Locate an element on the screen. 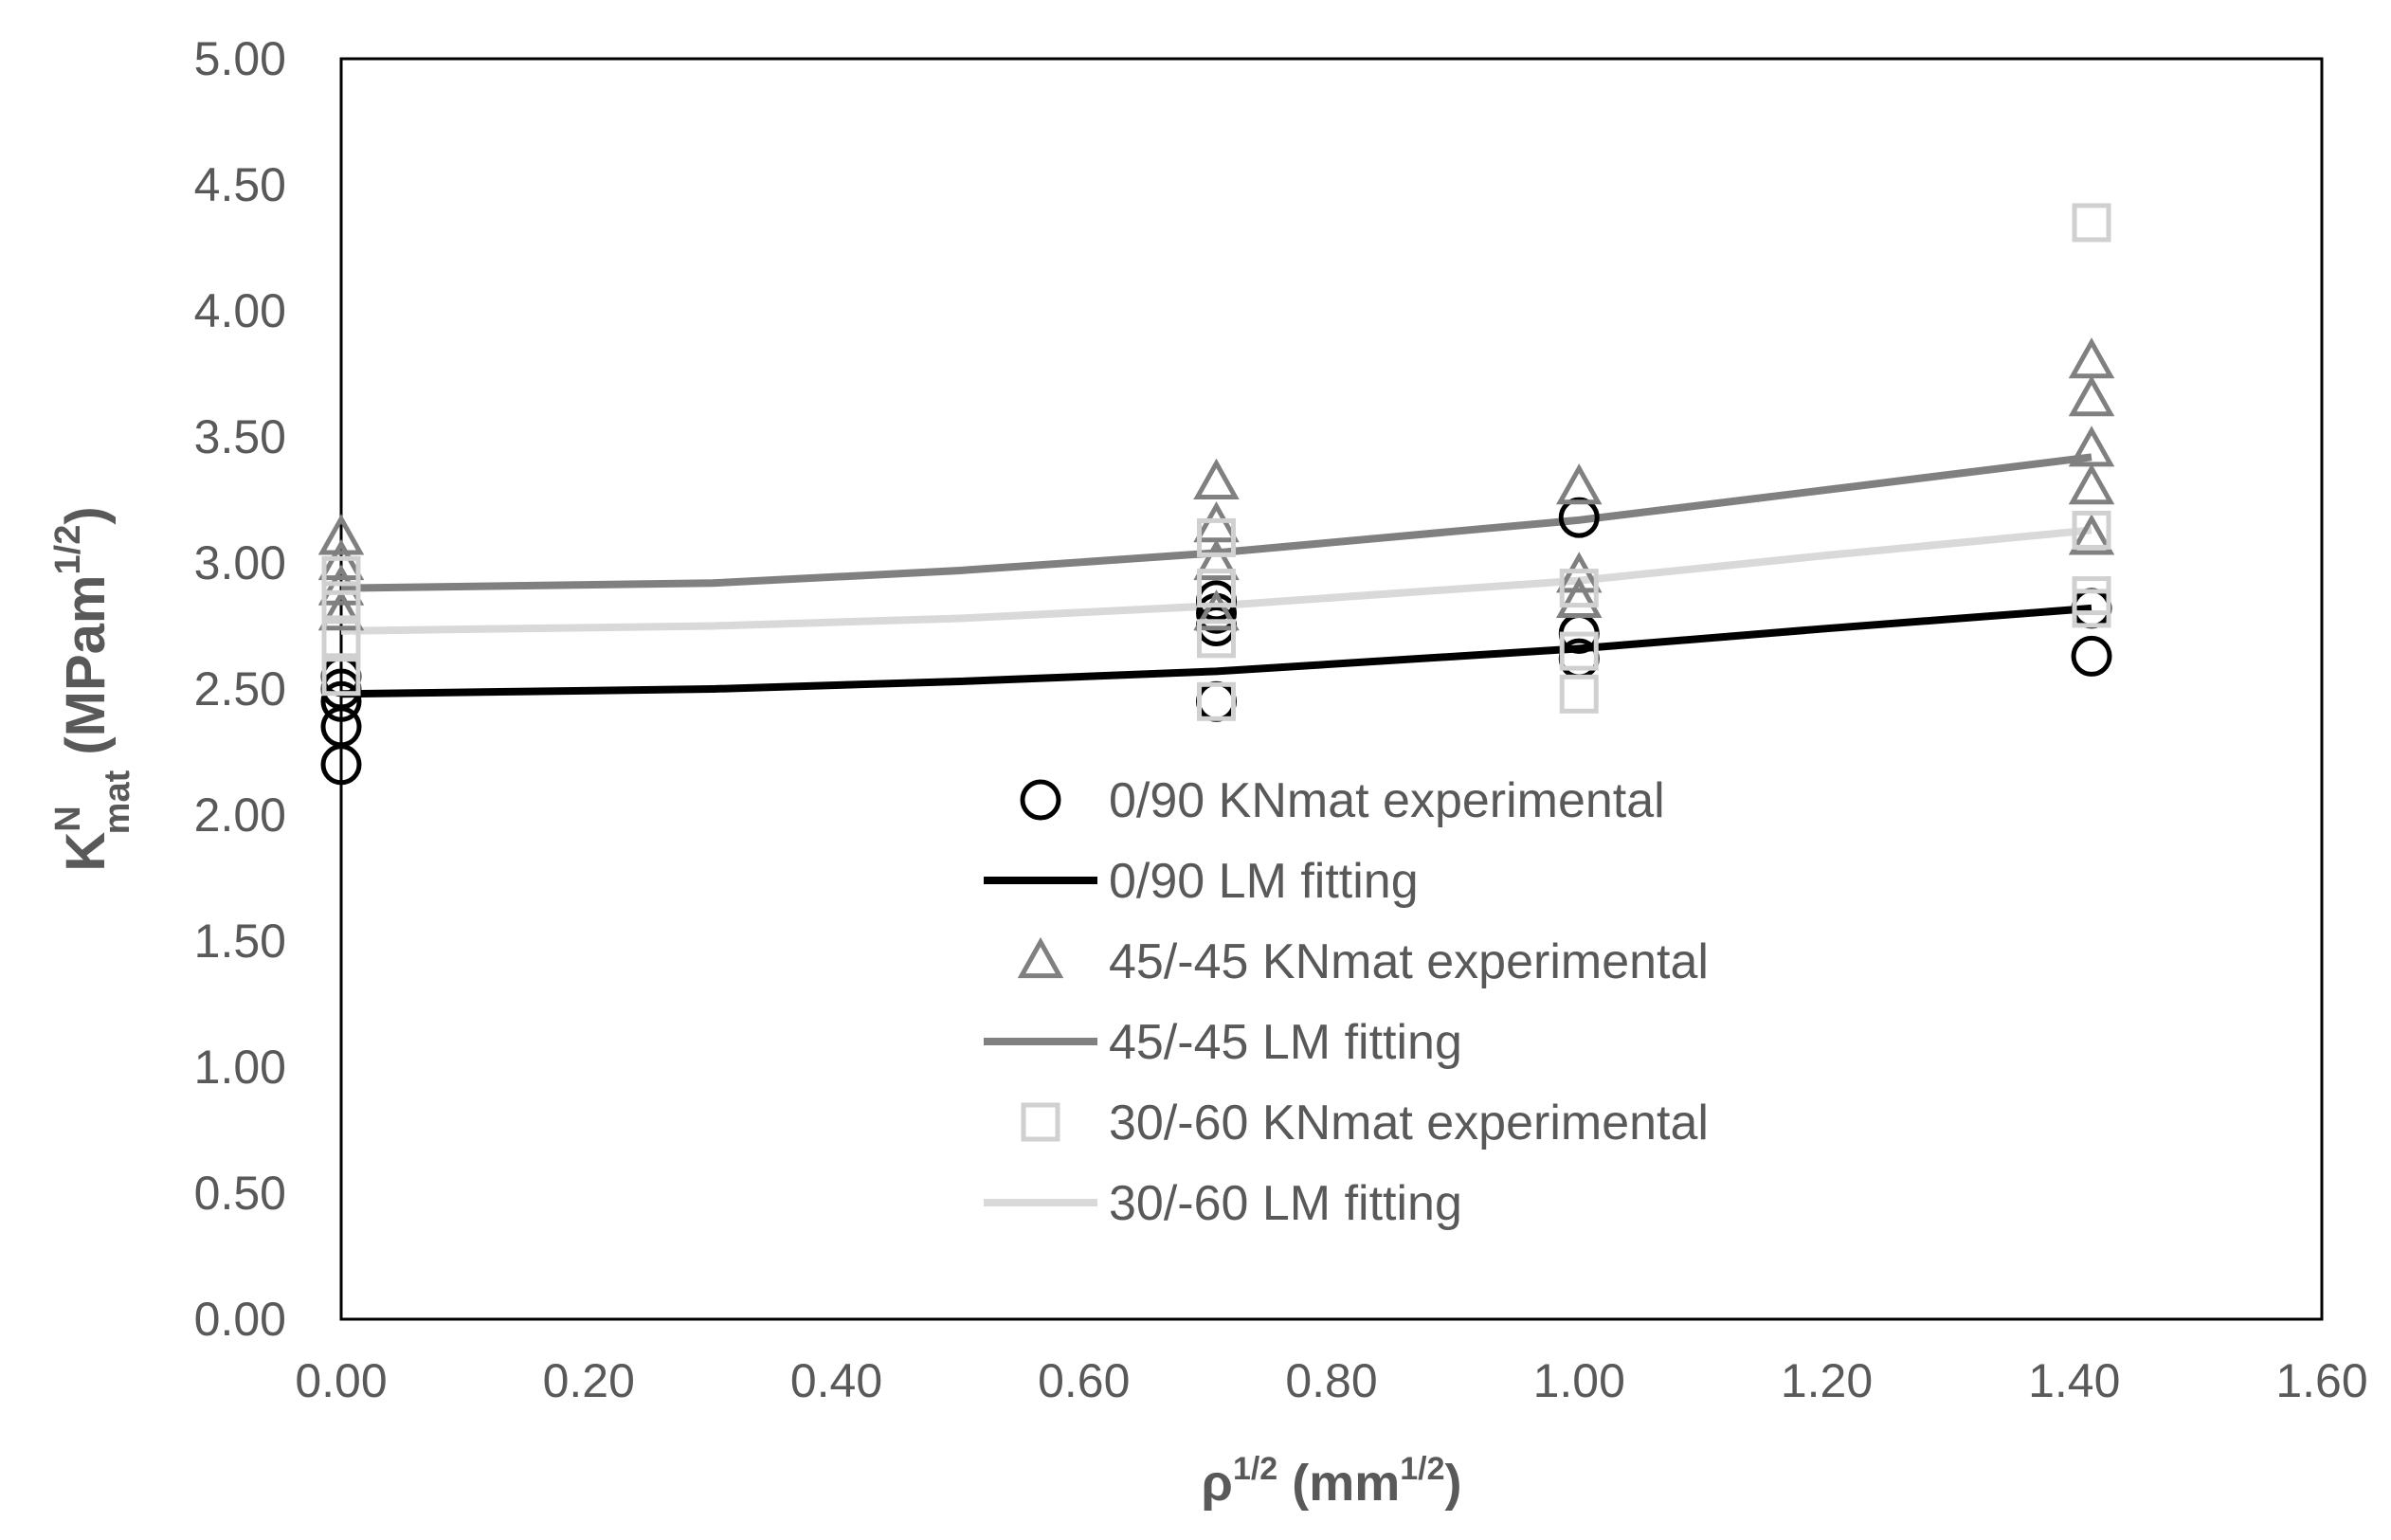  x-tick-label: 0.60 is located at coordinates (1084, 1381).